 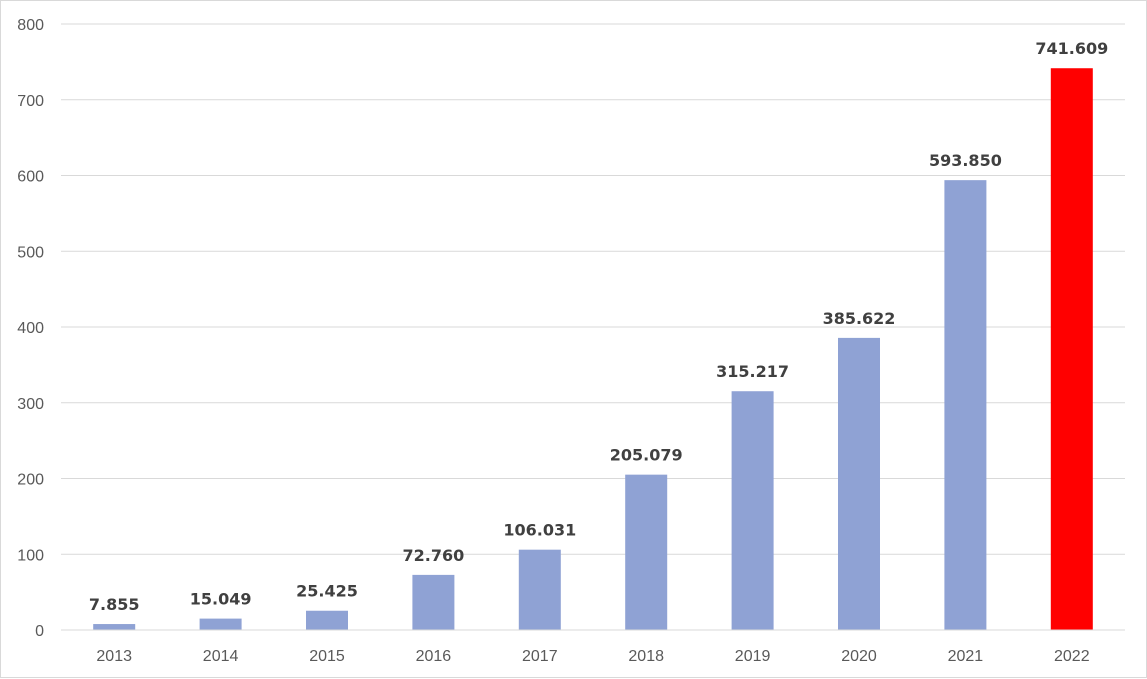 I want to click on x-tick-label: 2019, so click(x=753, y=656).